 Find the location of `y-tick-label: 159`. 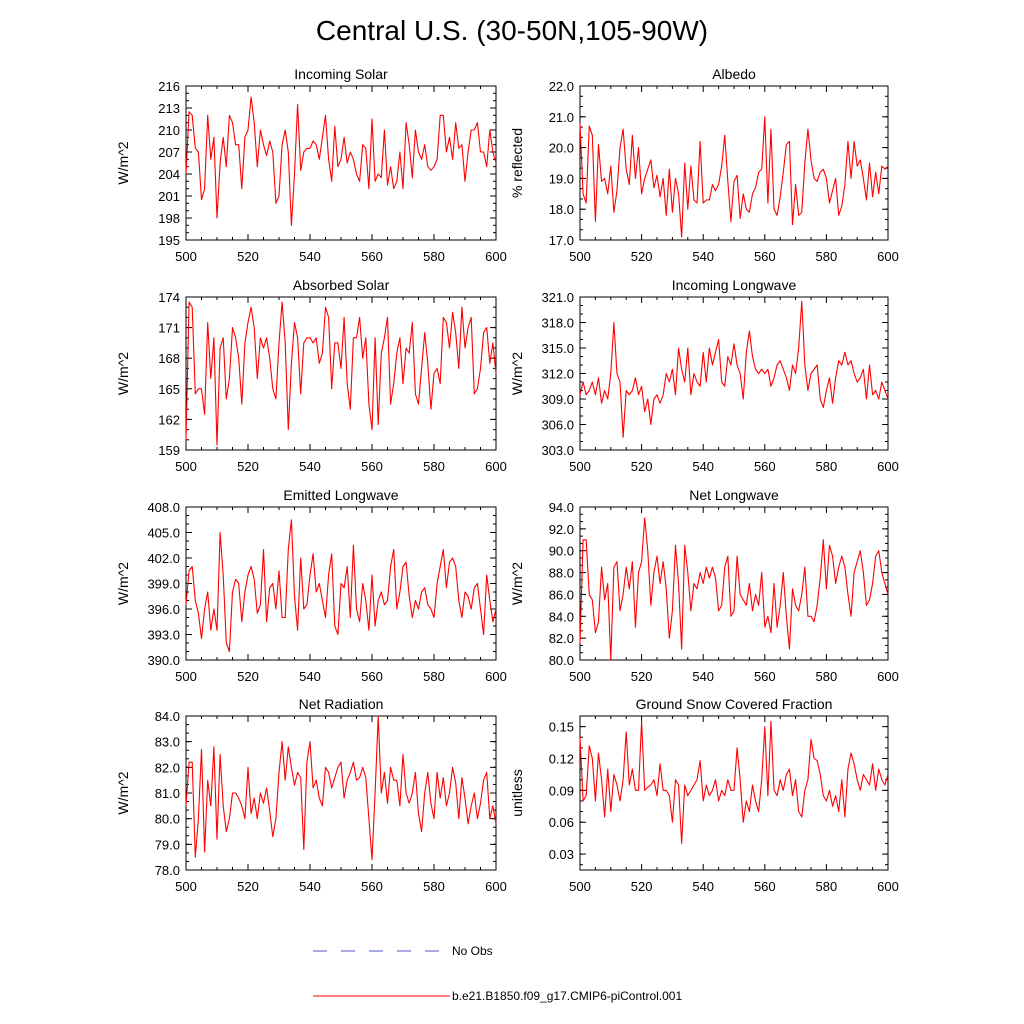

y-tick-label: 159 is located at coordinates (169, 450).